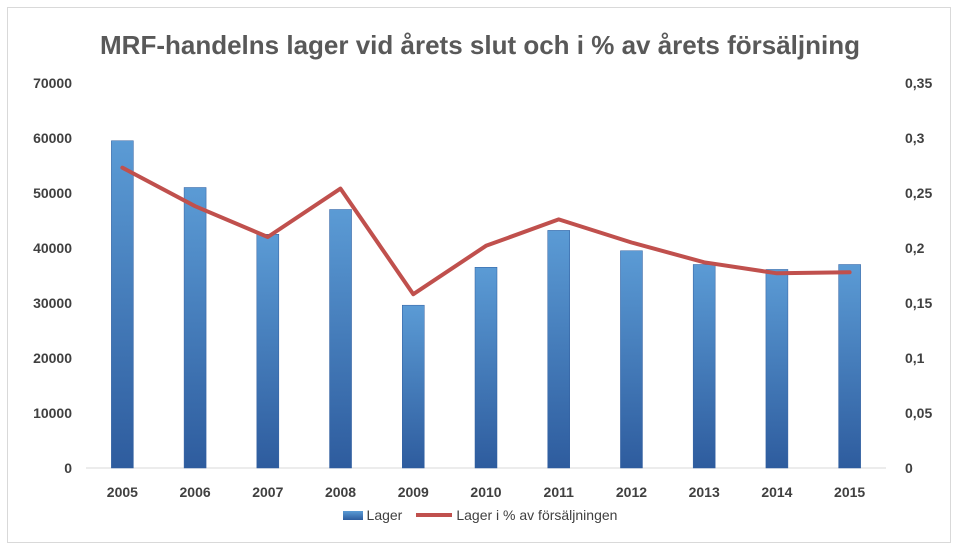 This screenshot has width=960, height=558. I want to click on y-right-tick-label: 0,3, so click(915, 138).